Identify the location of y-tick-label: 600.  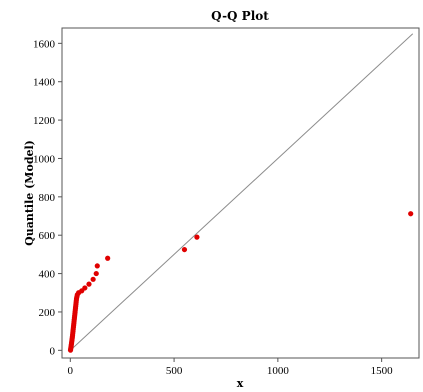
(47, 236).